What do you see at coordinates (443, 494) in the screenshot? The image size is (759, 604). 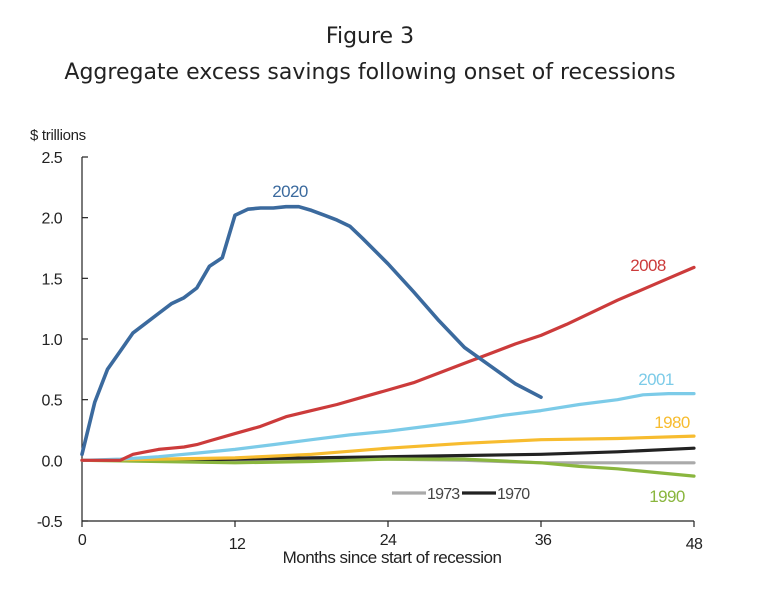 I see `legend-label-1973: 1973` at bounding box center [443, 494].